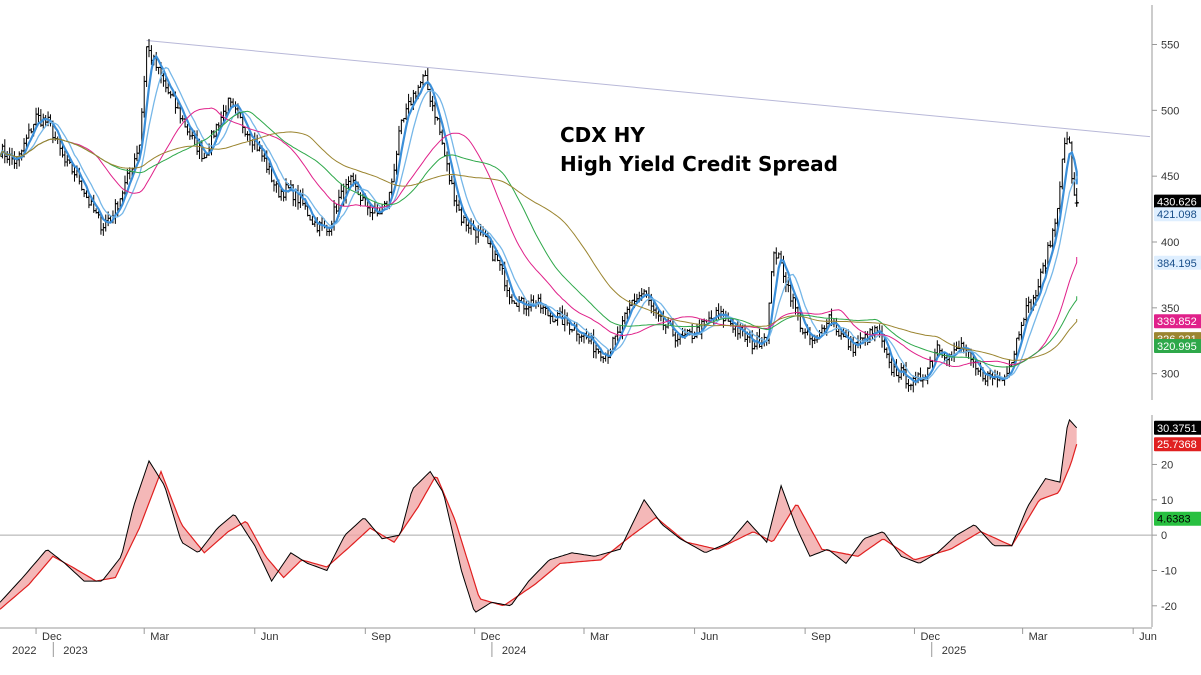 This screenshot has width=1201, height=675. I want to click on price-last-value-tag-label: 320.995, so click(1177, 347).